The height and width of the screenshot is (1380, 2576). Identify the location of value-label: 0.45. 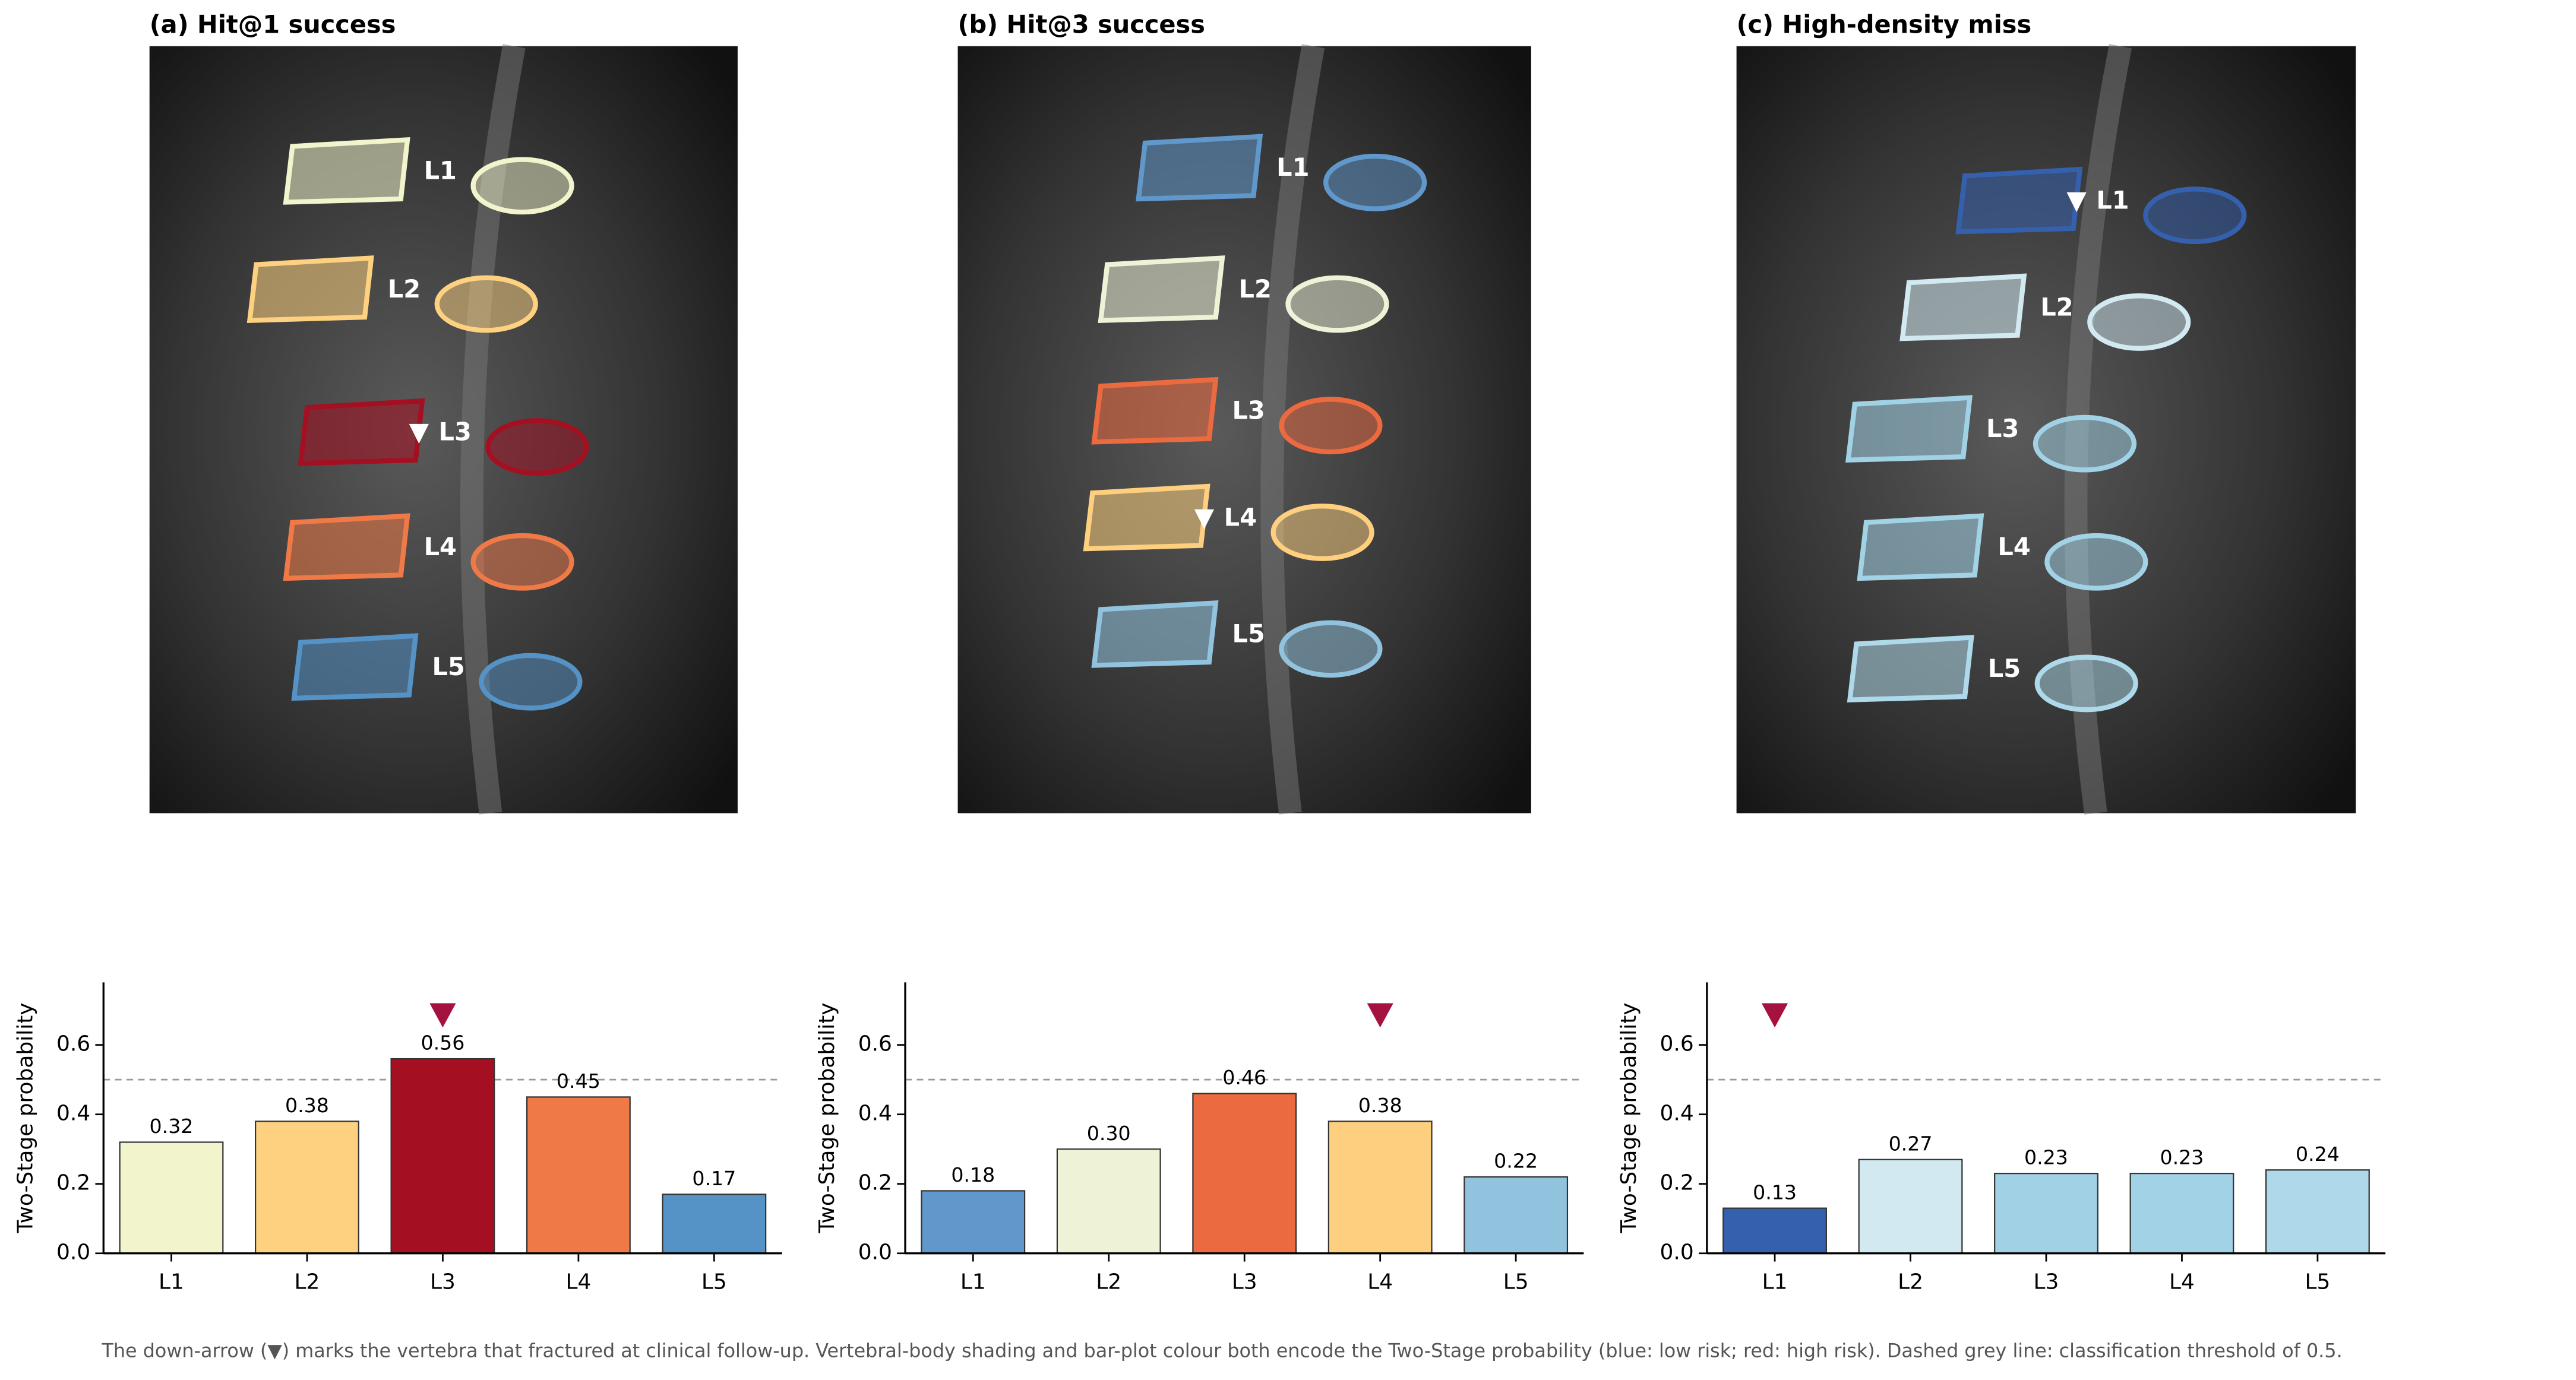
(578, 1081).